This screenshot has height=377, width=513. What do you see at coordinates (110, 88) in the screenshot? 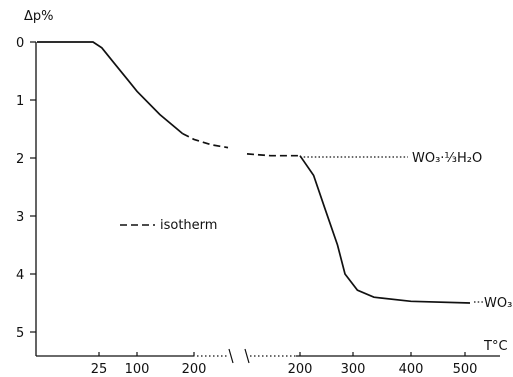
I see `series-line-1-solid` at bounding box center [110, 88].